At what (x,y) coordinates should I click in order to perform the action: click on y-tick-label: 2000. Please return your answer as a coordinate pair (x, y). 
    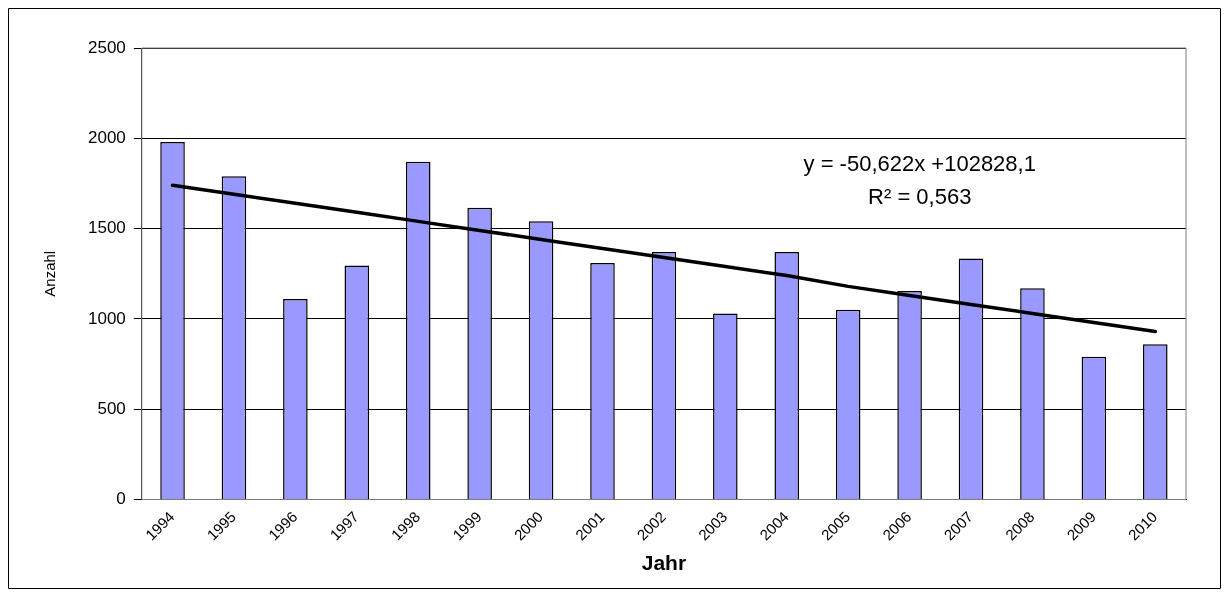
    Looking at the image, I should click on (106, 137).